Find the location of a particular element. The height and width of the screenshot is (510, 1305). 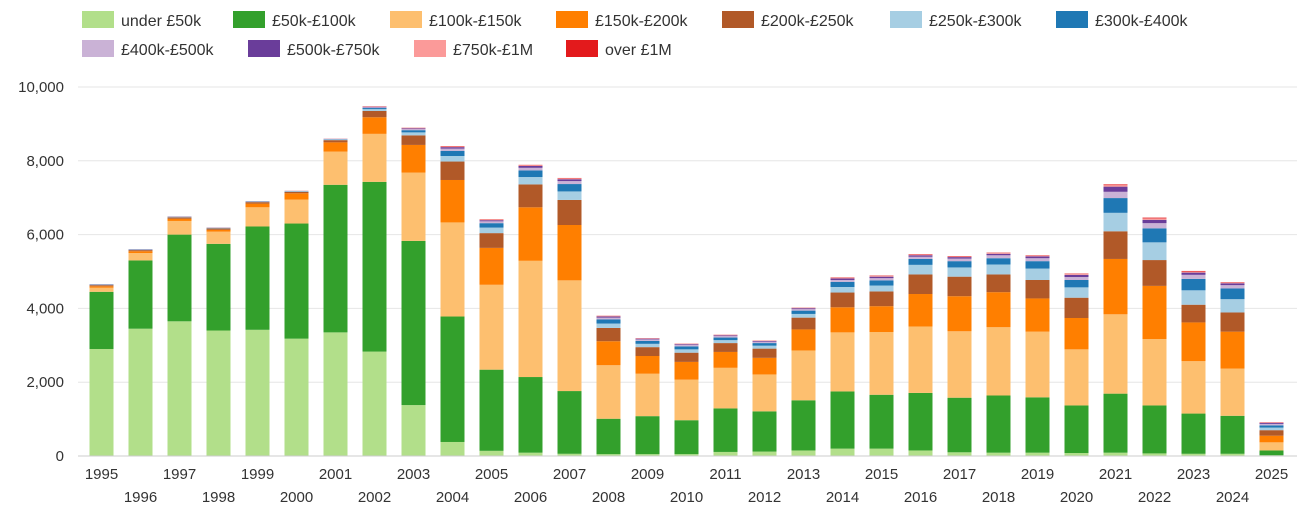

legend-item: £50k-£100k is located at coordinates (295, 20).